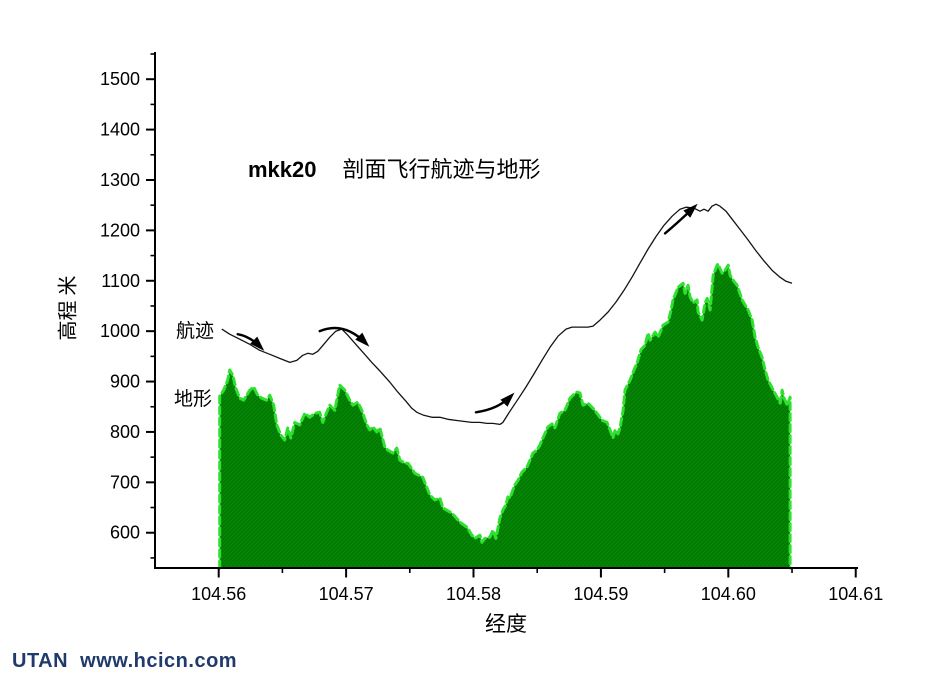 The image size is (939, 688). Describe the element at coordinates (855, 594) in the screenshot. I see `x-tick-label: 104.61` at that location.